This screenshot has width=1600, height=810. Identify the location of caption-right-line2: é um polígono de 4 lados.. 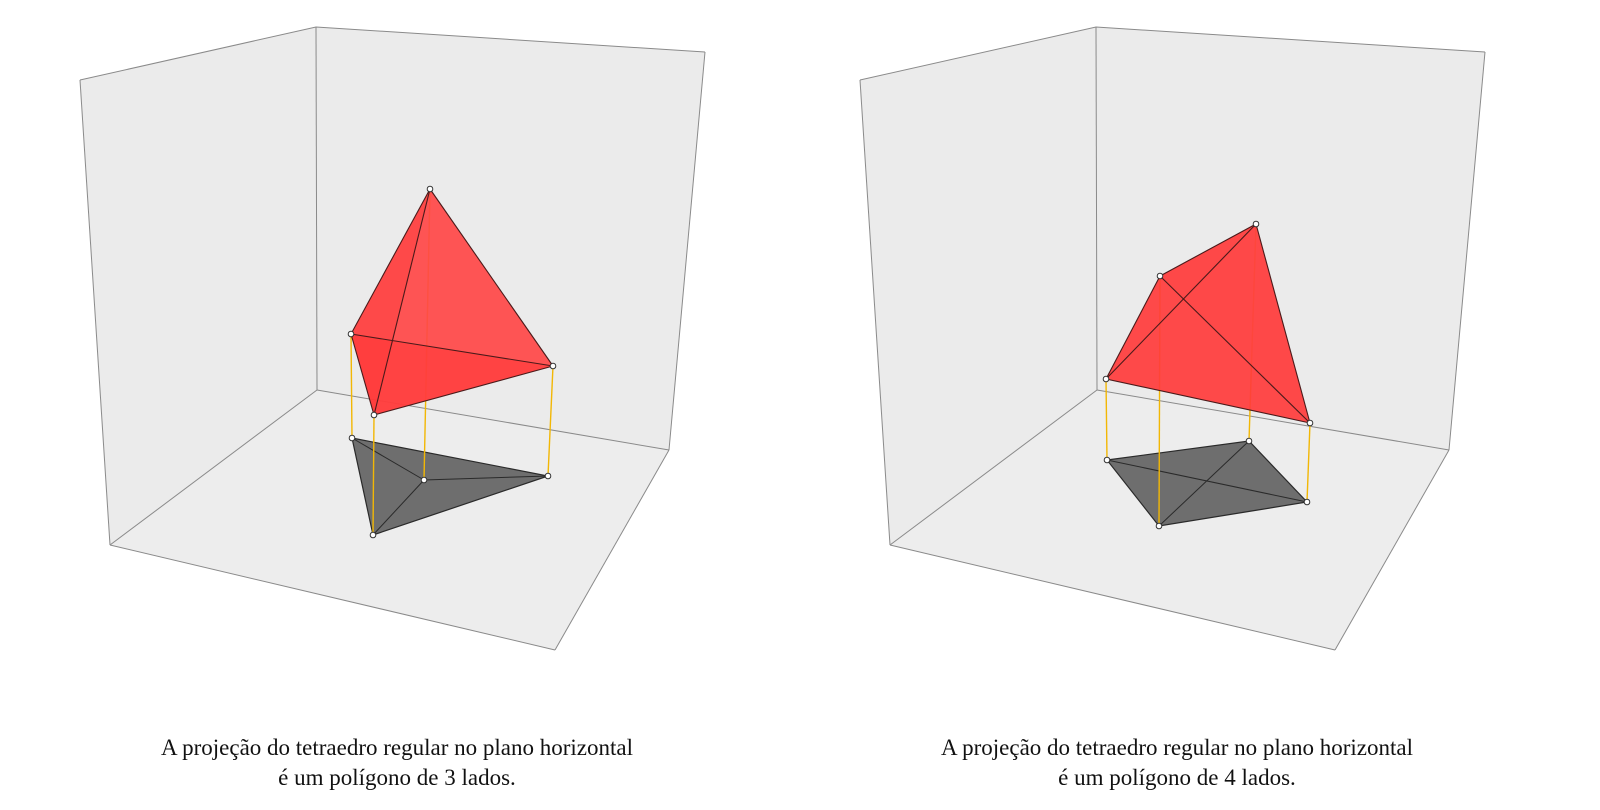
(1177, 777).